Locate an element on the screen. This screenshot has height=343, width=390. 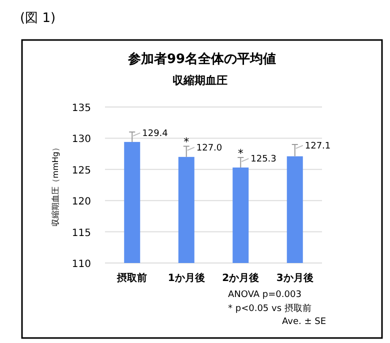
chart-title: 参加者99名全体の平均値 is located at coordinates (201, 59).